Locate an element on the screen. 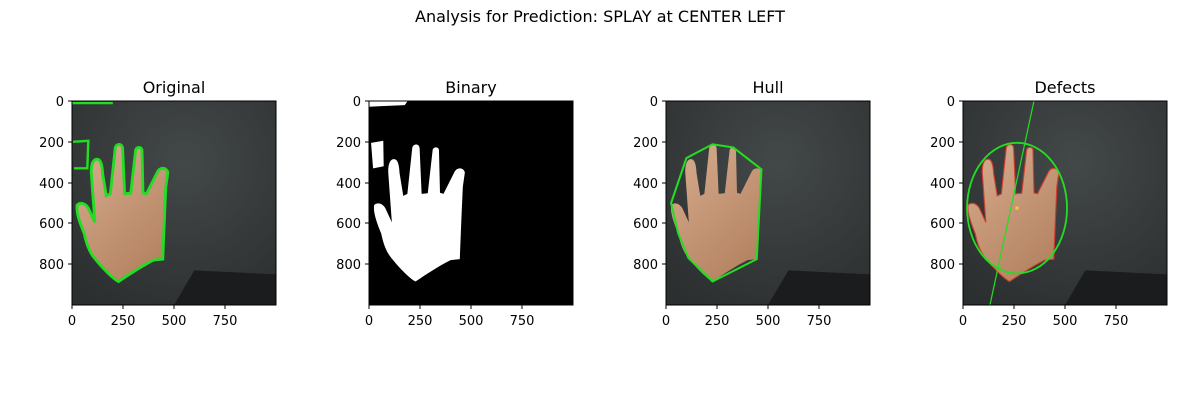  panel-defects: Defects 0 250 500 750 is located at coordinates (1049, 203).